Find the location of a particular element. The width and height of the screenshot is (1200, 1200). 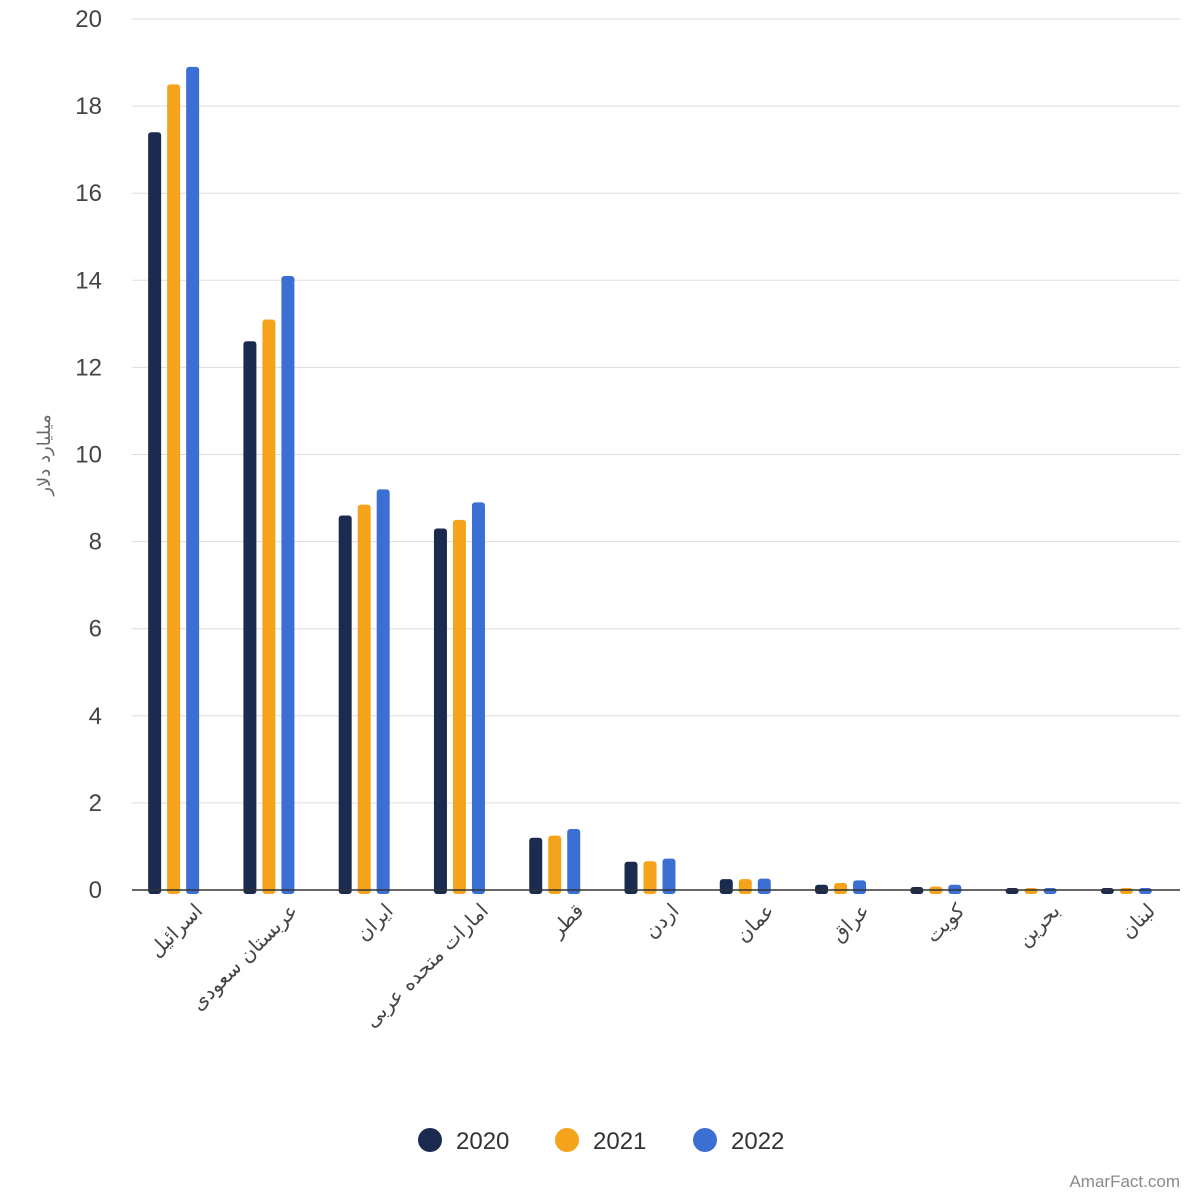

x-tick-label: قطر is located at coordinates (566, 921).